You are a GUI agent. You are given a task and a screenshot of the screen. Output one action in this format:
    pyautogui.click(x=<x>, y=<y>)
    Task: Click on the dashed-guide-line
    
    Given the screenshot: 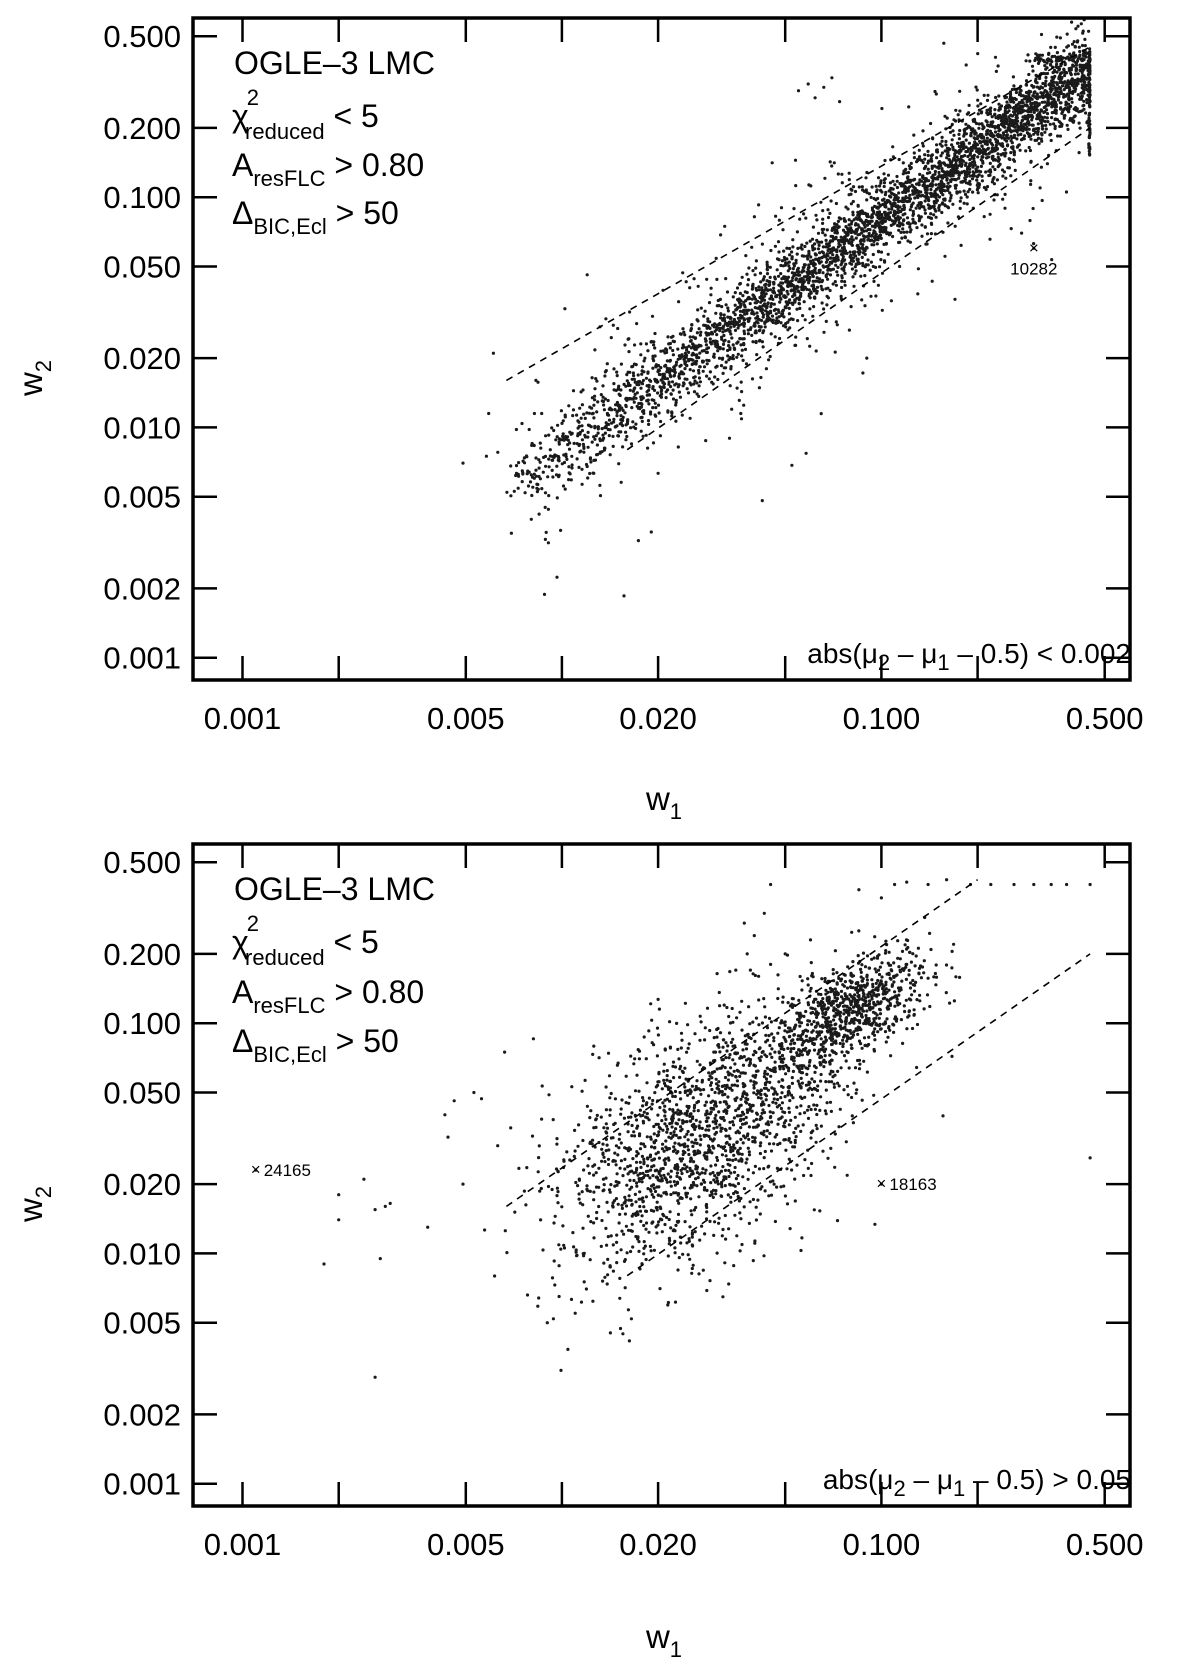 What is the action you would take?
    pyautogui.click(x=798, y=214)
    